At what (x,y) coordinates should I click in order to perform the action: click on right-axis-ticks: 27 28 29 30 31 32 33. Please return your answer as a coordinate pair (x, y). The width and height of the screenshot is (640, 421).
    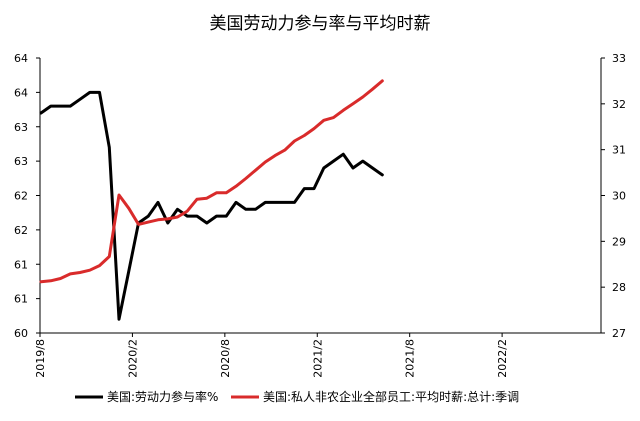
    Looking at the image, I should click on (613, 196).